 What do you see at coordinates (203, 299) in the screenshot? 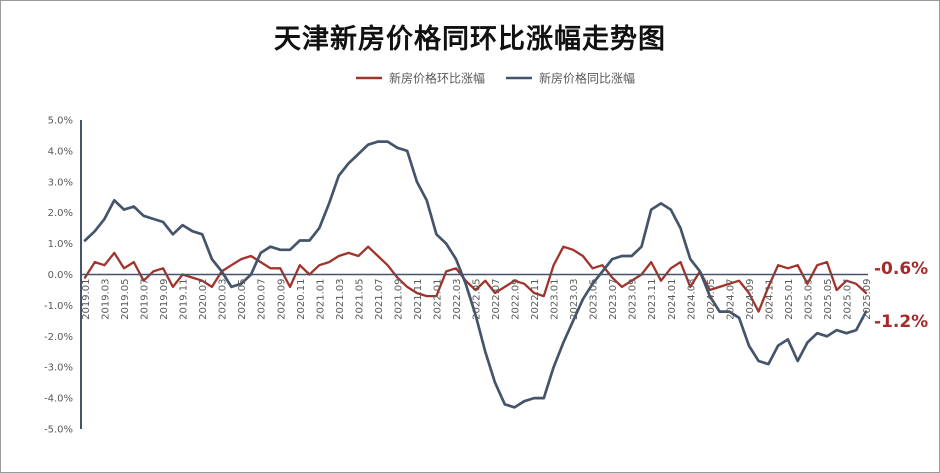
I see `x-tick-label: 2020.01` at bounding box center [203, 299].